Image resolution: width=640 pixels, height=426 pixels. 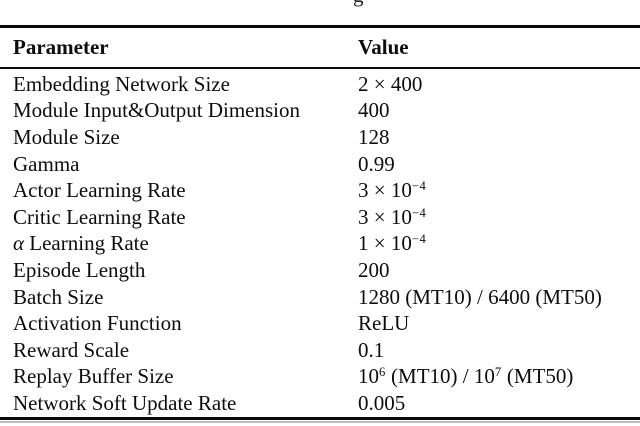 I want to click on table-row: Actor Learning Rate 3 × 10−4, so click(x=320, y=190).